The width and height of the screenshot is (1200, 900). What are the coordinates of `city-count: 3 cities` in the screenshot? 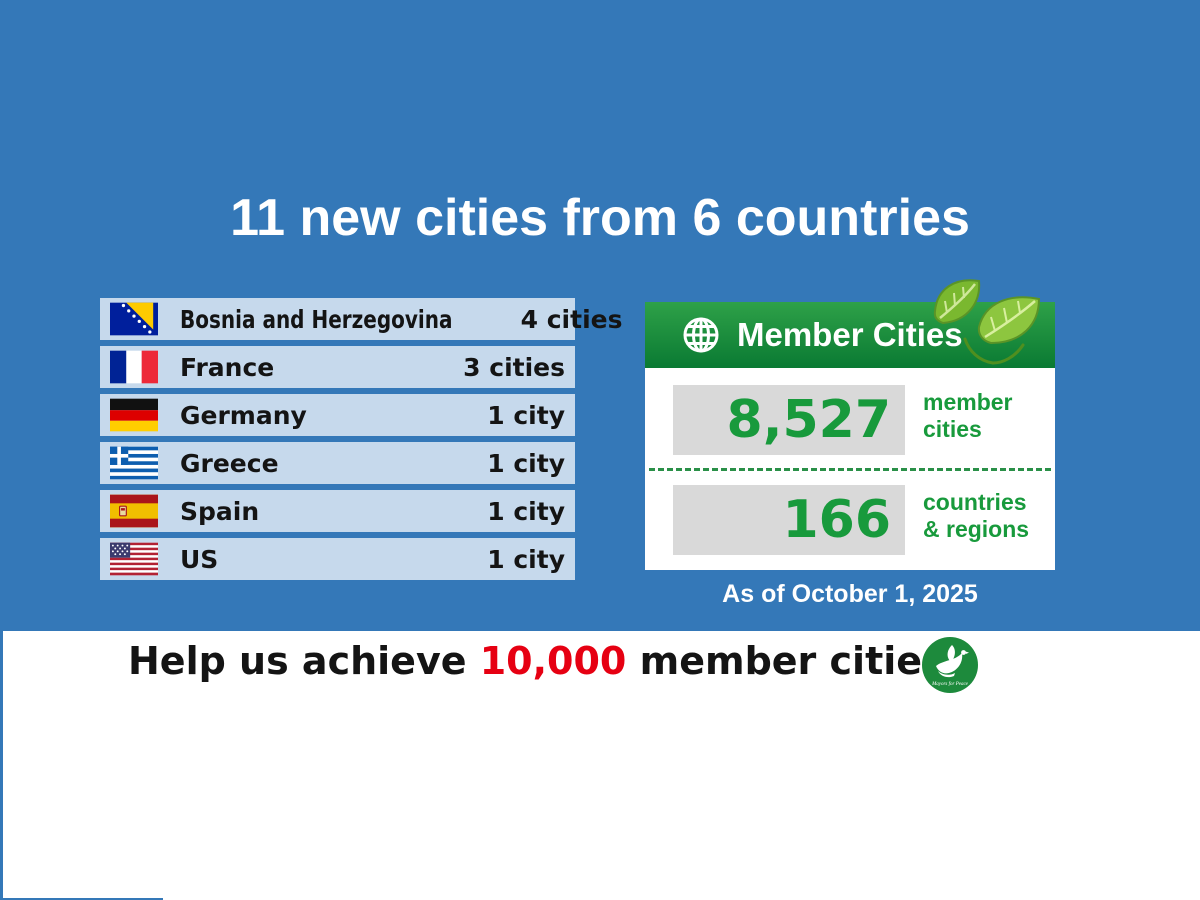 It's located at (514, 367).